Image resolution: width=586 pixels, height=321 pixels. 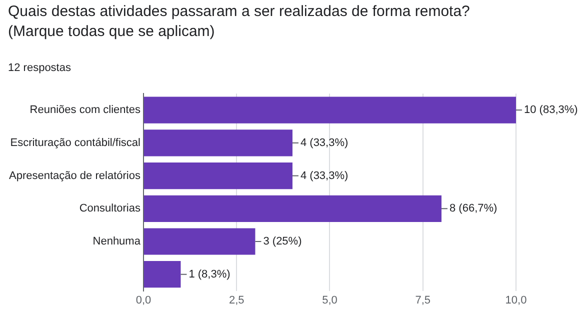 What do you see at coordinates (239, 22) in the screenshot?
I see `chart-title: Quais destas atividades passaram a ser realizadas de forma remota? (Marque todas que se aplicam)` at bounding box center [239, 22].